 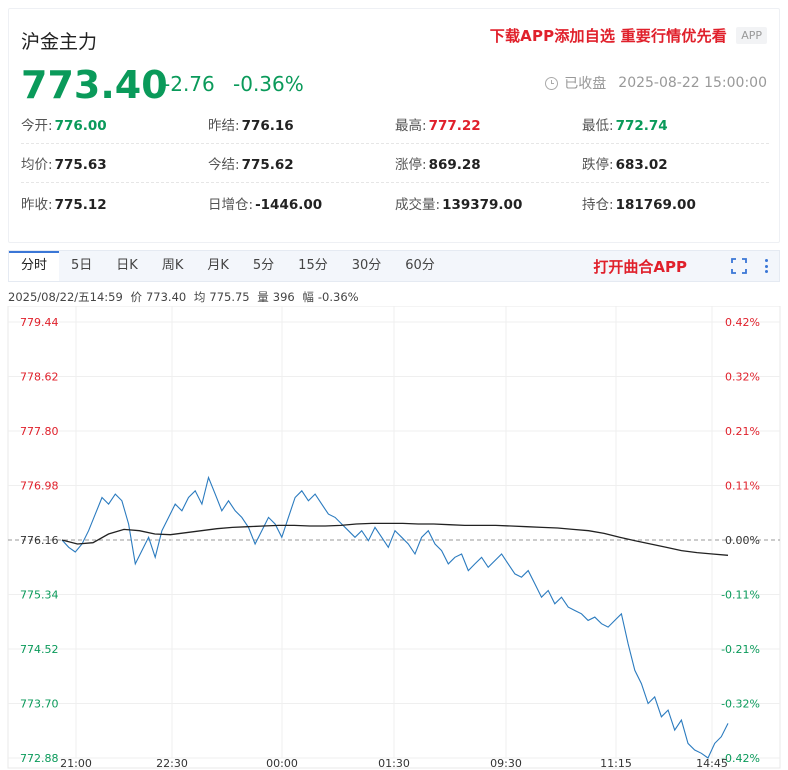 What do you see at coordinates (64, 126) in the screenshot?
I see `quote-open: 今开: 776.00` at bounding box center [64, 126].